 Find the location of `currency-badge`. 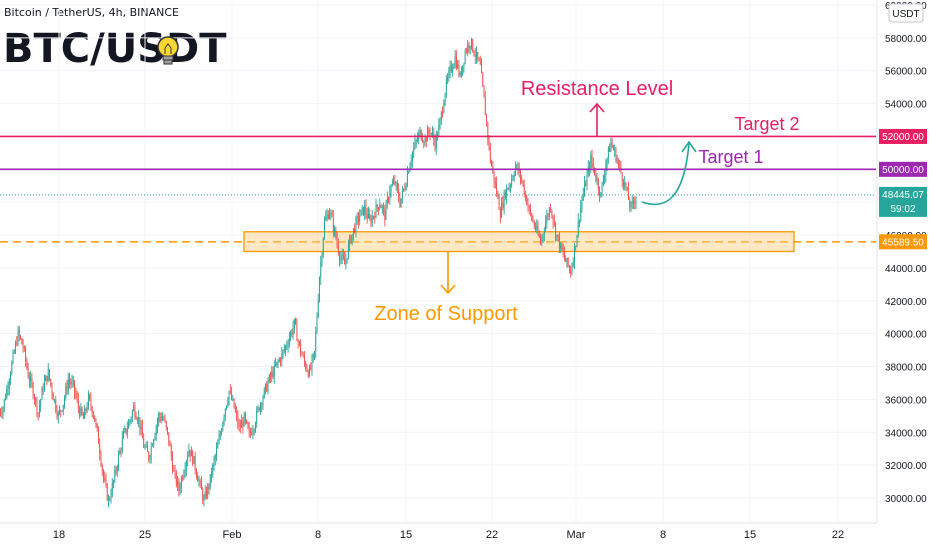

currency-badge is located at coordinates (906, 13).